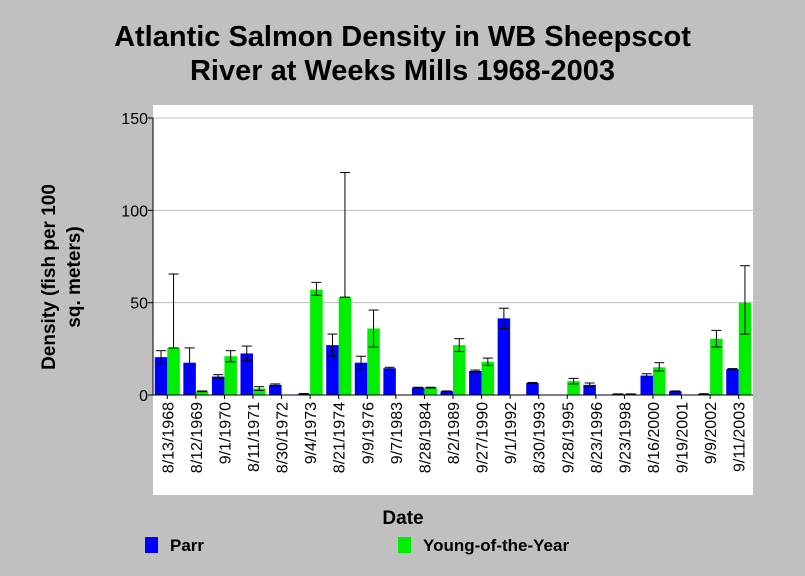 This screenshot has height=576, width=805. Describe the element at coordinates (134, 211) in the screenshot. I see `y-tick-label: 100` at that location.